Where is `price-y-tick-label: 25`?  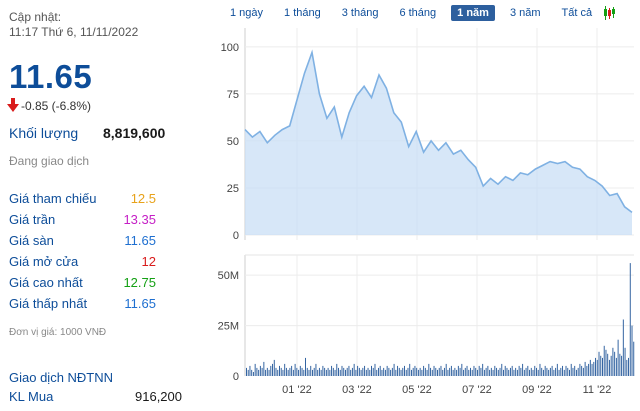
price-y-tick-label: 25 is located at coordinates (233, 189).